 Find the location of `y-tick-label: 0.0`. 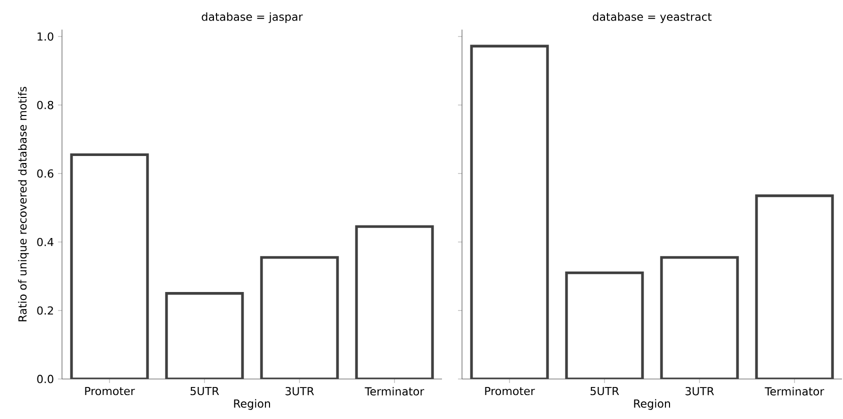

y-tick-label: 0.0 is located at coordinates (45, 379).